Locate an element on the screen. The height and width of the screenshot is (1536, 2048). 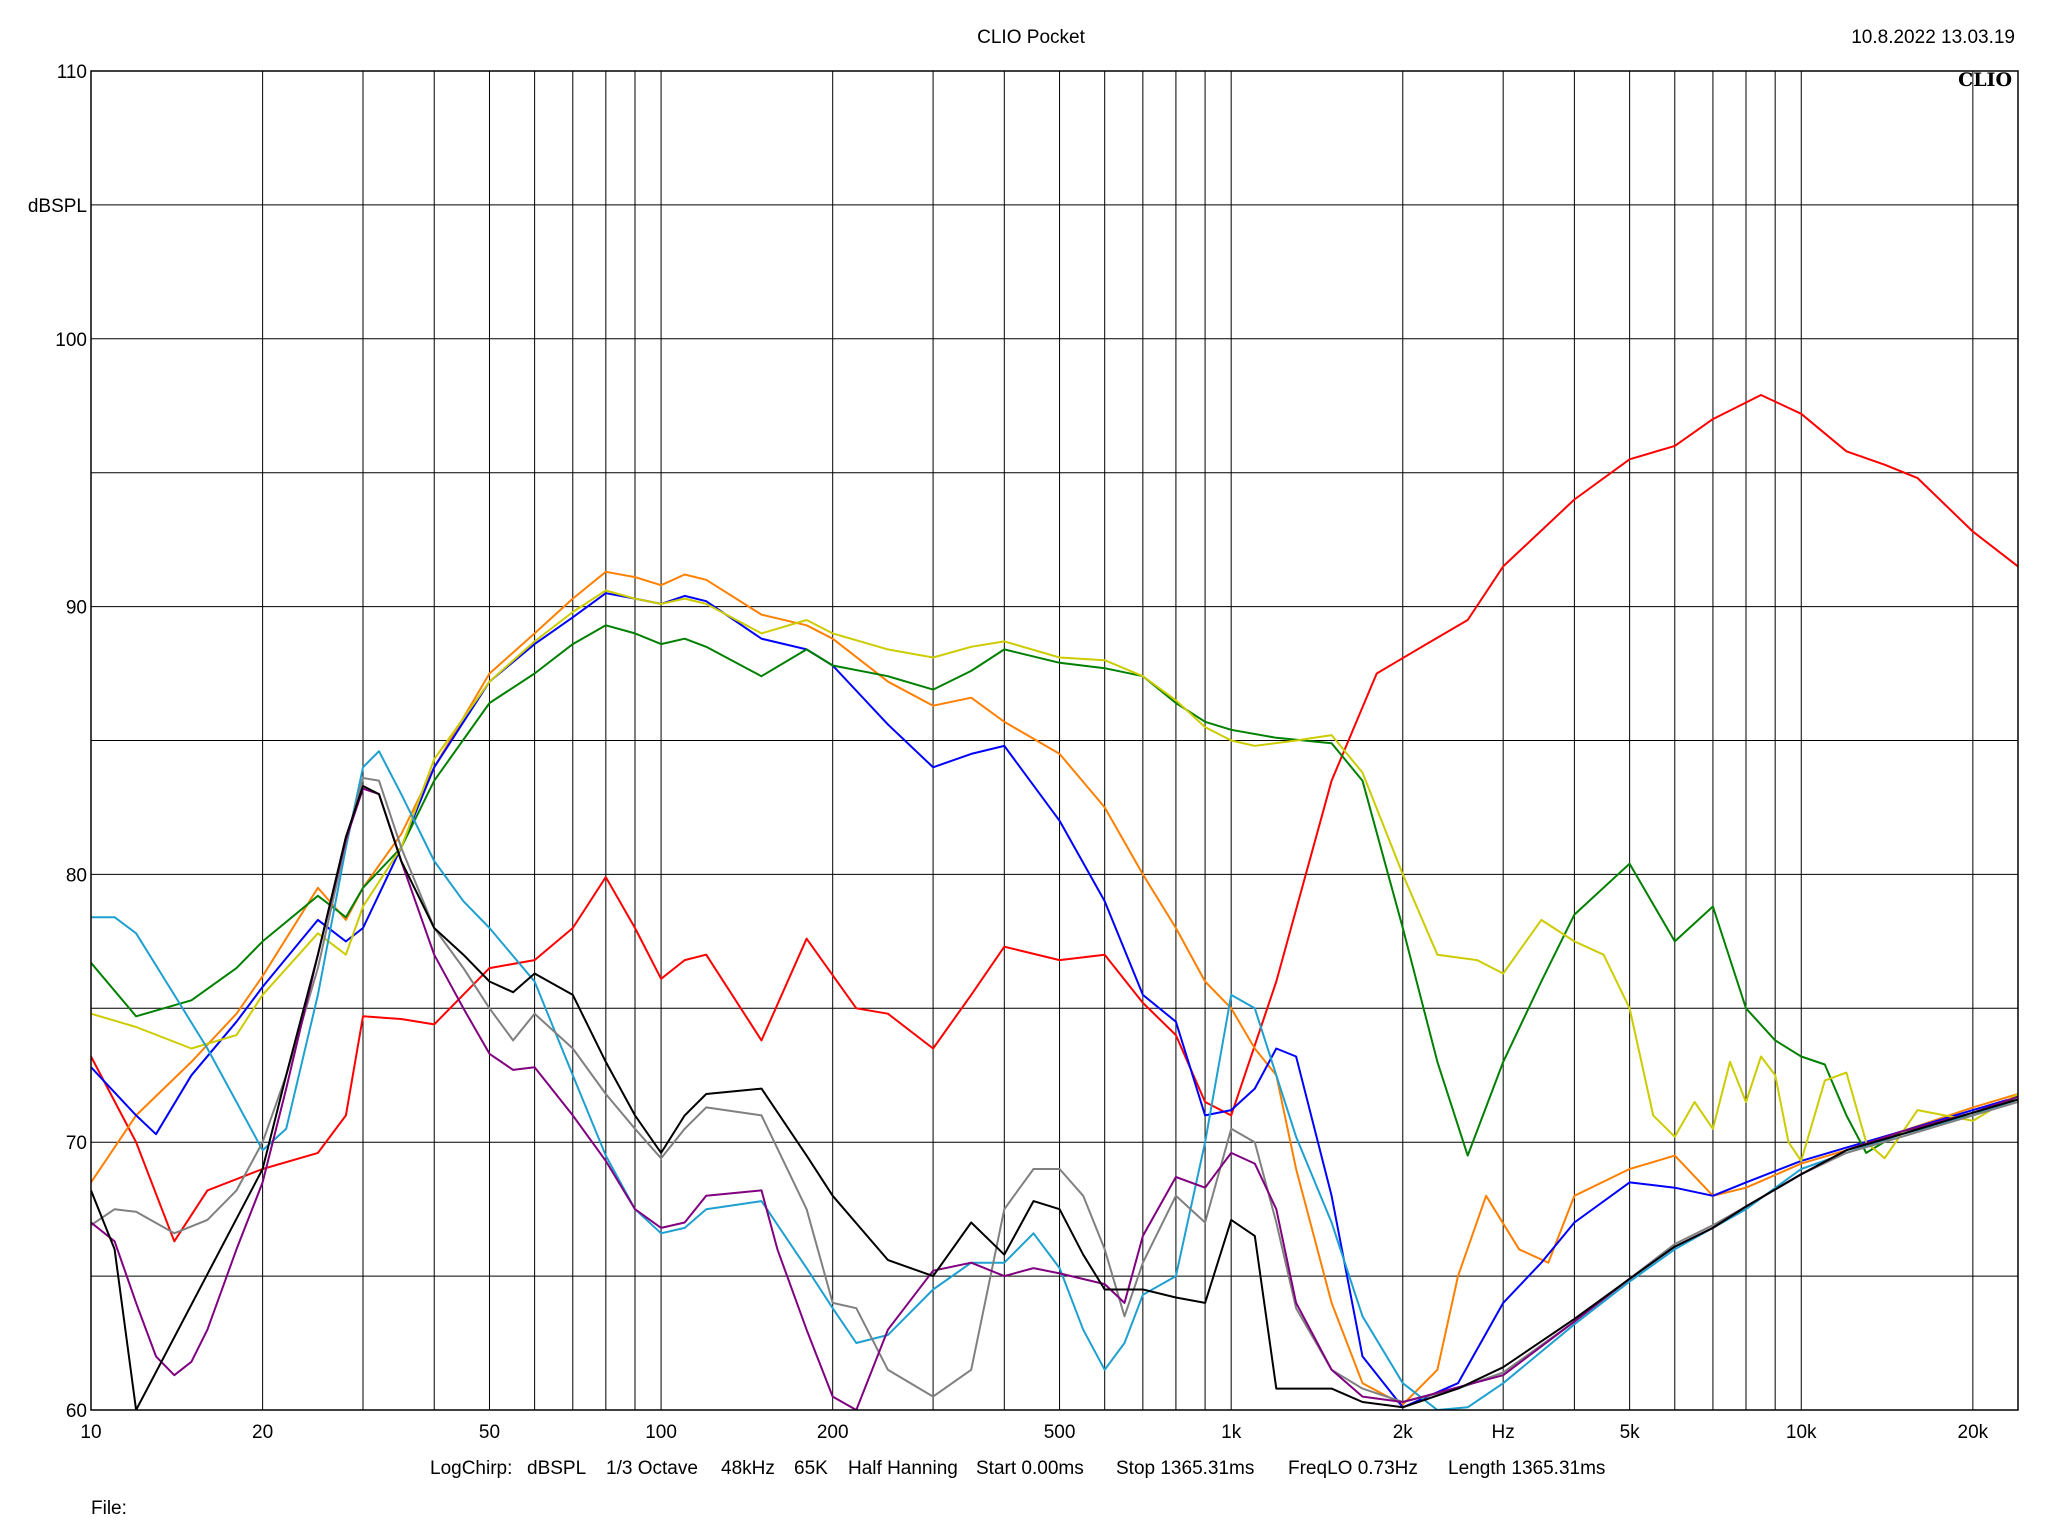
param-freq-lo: FreqLO 0.73Hz is located at coordinates (1353, 1468).